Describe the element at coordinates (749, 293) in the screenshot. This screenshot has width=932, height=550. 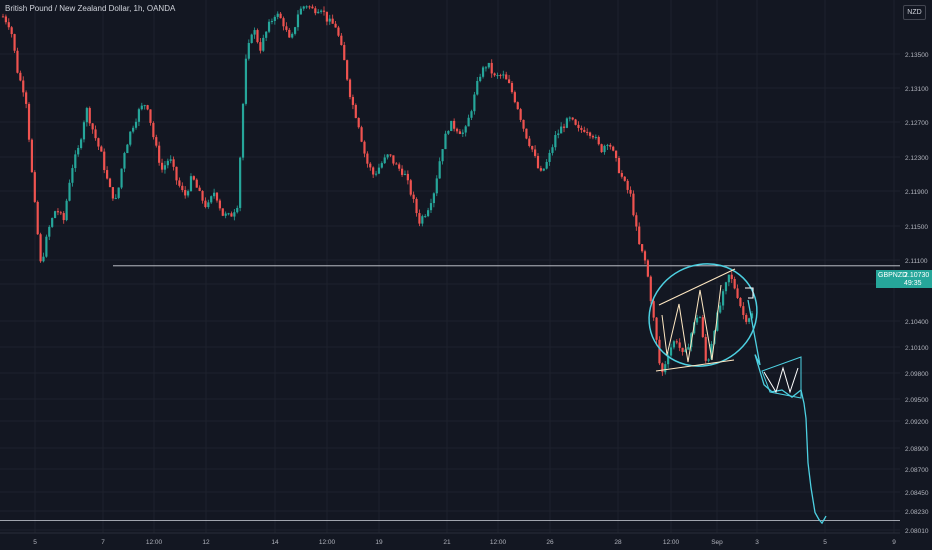
I see `small-marker` at that location.